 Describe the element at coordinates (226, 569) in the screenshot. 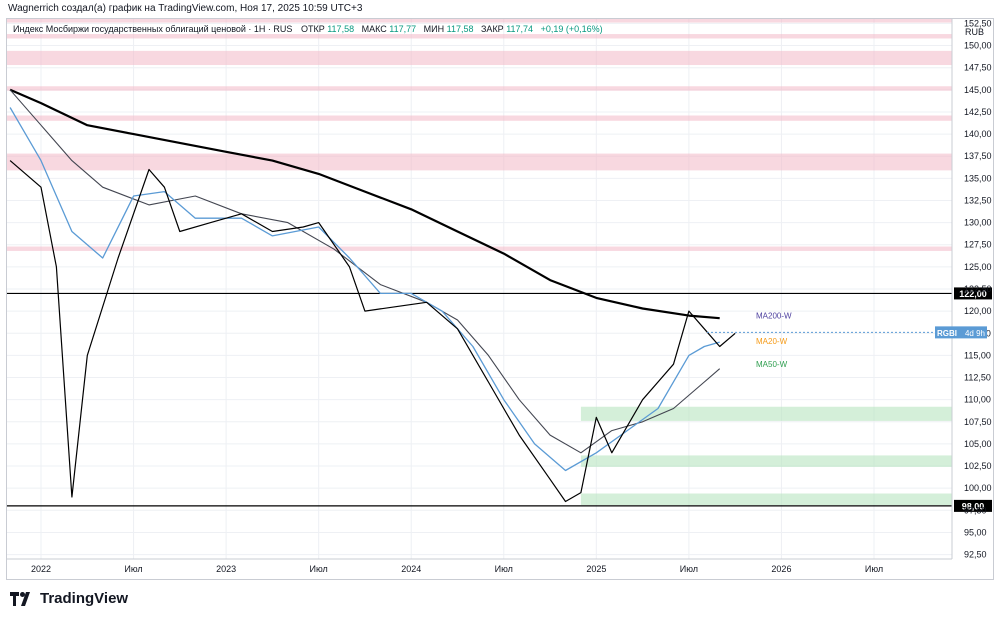

I see `x-tick-label: 2023` at that location.